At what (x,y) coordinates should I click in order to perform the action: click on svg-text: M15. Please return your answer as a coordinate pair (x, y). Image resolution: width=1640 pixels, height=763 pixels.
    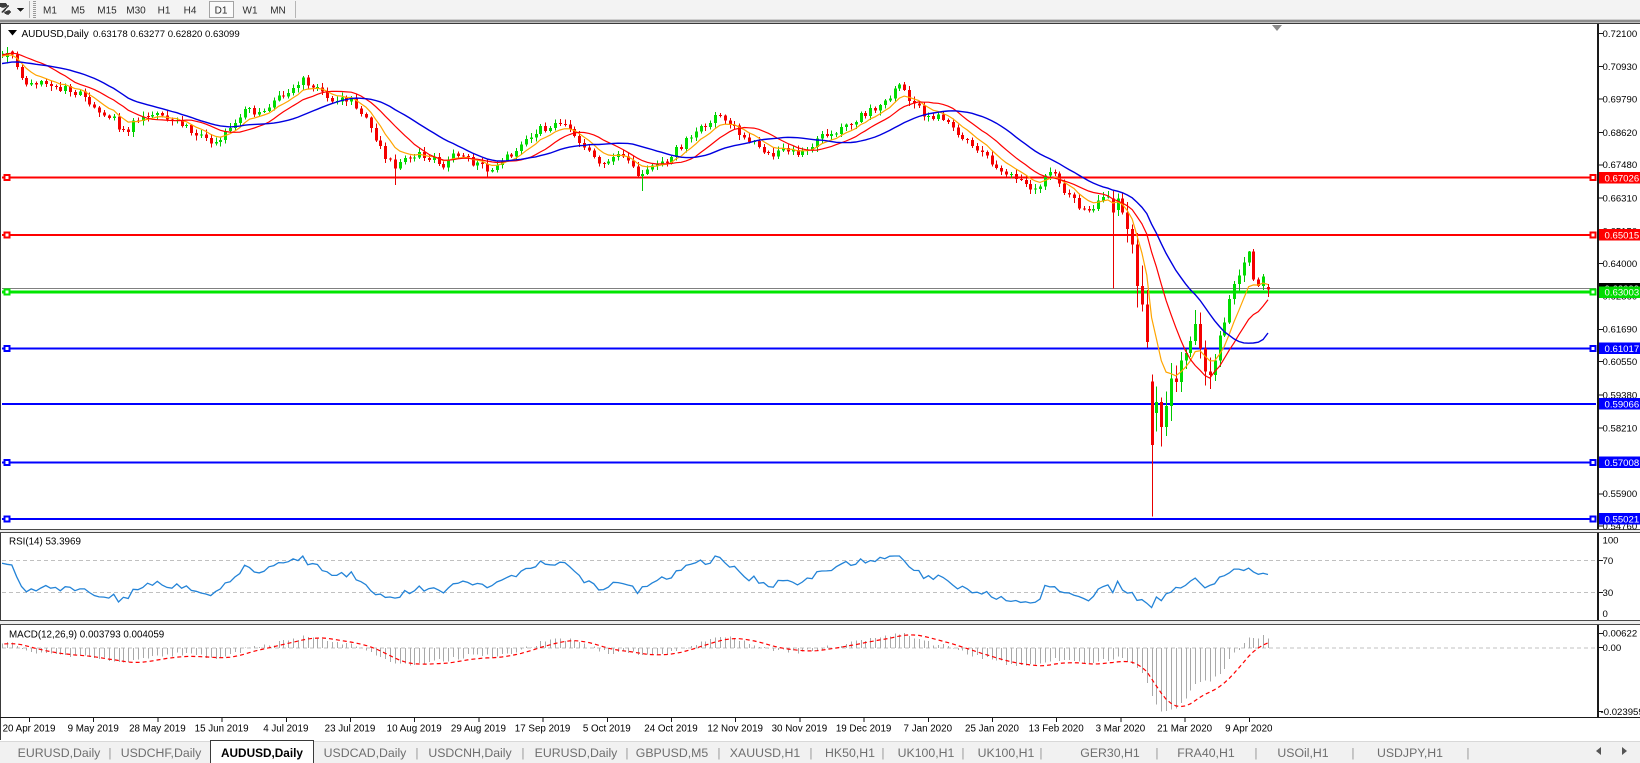
    Looking at the image, I should click on (107, 11).